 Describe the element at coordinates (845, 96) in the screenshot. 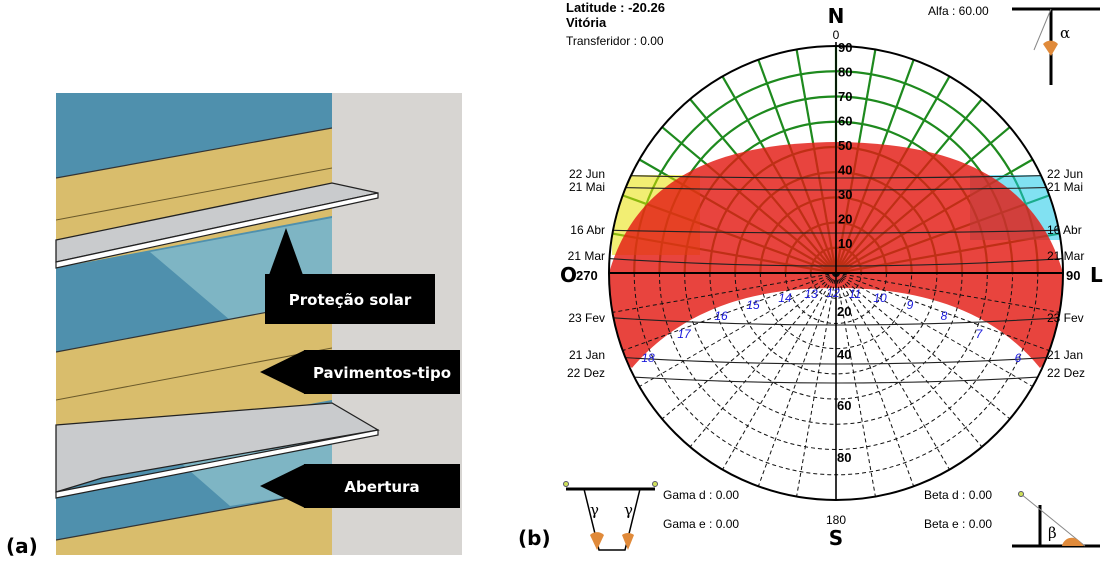

I see `altitude-label: 70` at that location.